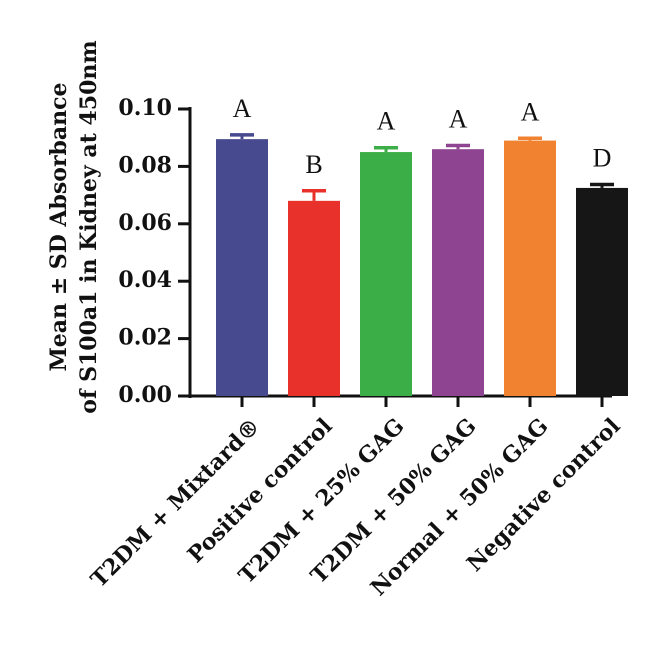  What do you see at coordinates (89, 226) in the screenshot?
I see `y-axis-title-line-2: of S100a1 in Kidney at 450nm` at bounding box center [89, 226].